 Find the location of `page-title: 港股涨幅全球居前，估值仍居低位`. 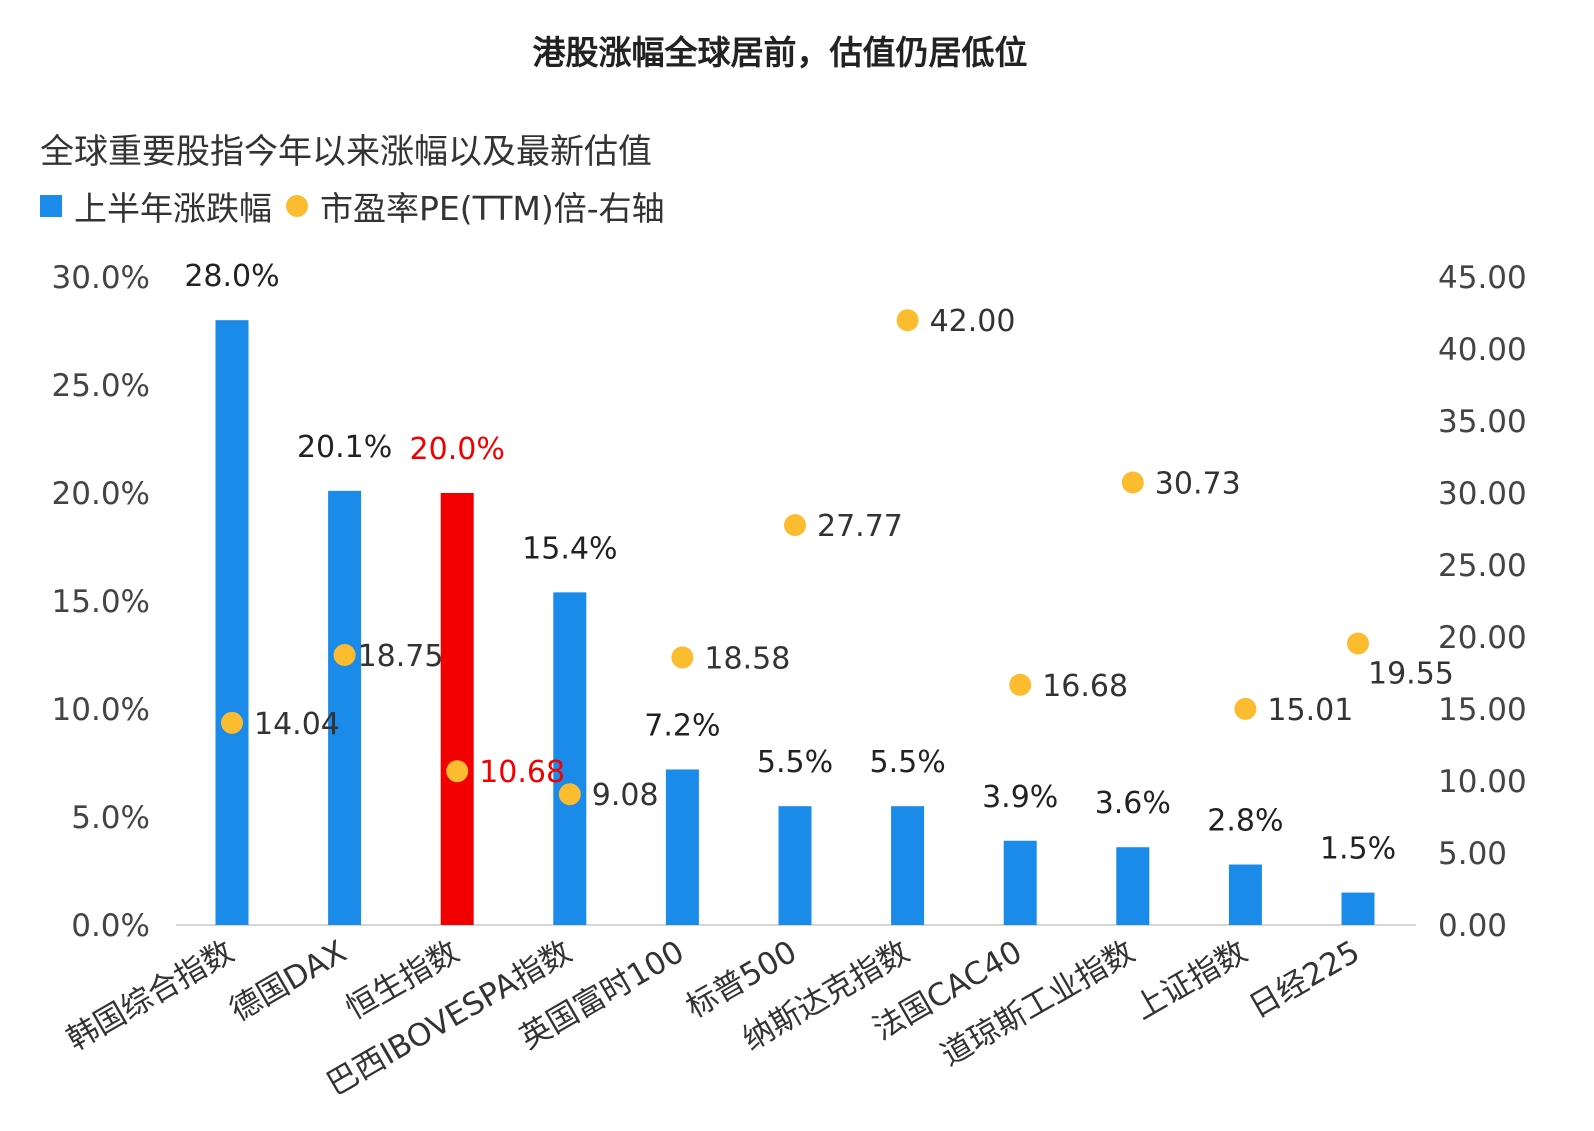

page-title: 港股涨幅全球居前，估值仍居低位 is located at coordinates (780, 52).